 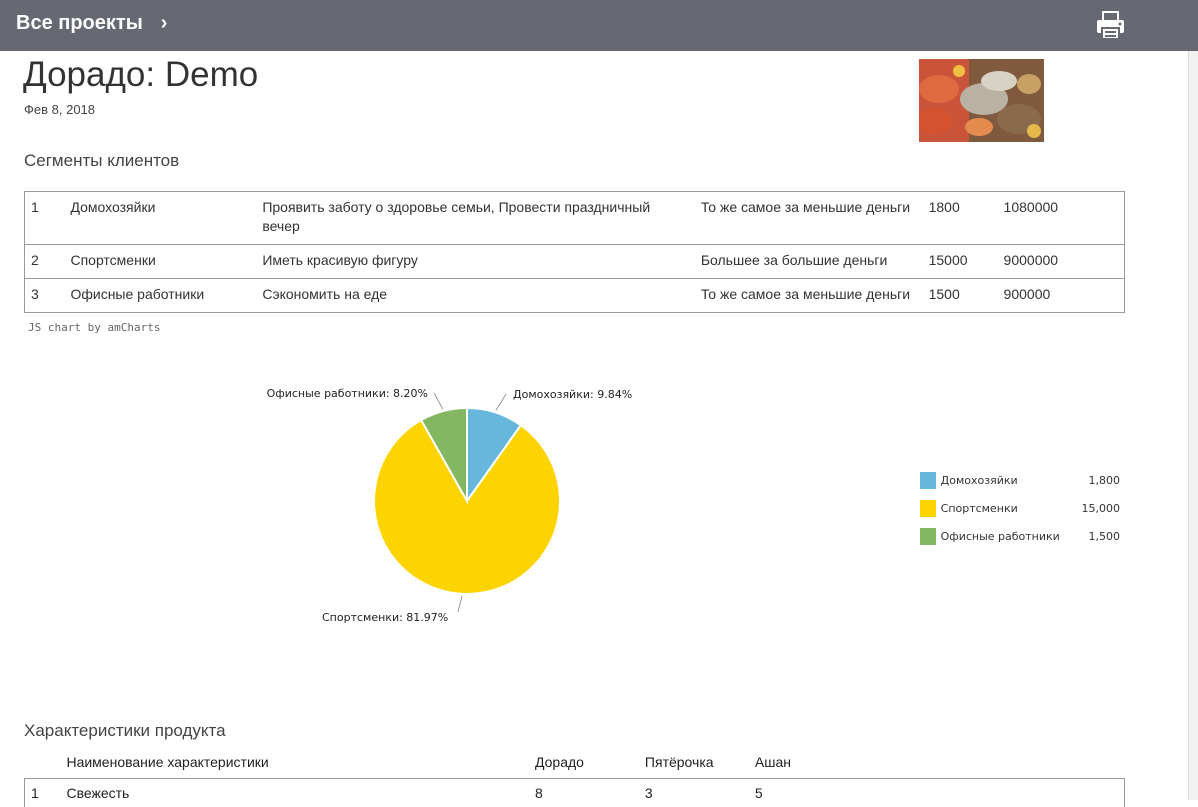 I want to click on characteristics-heading: Характеристики продукта, so click(x=125, y=731).